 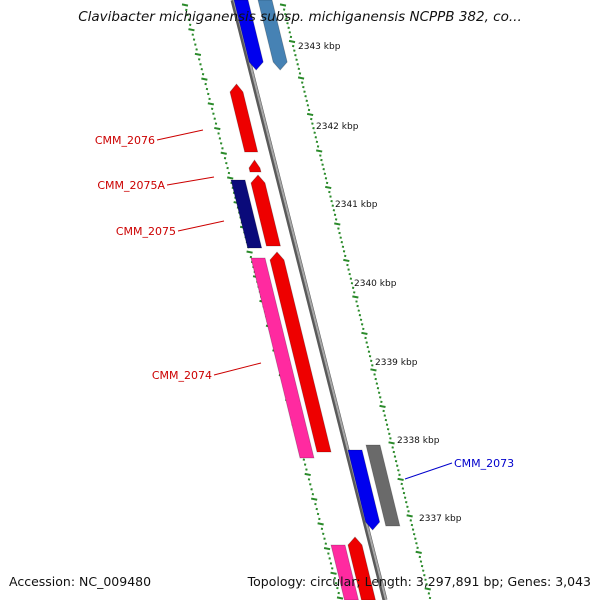 I want to click on gene-blue-top, so click(x=248, y=35).